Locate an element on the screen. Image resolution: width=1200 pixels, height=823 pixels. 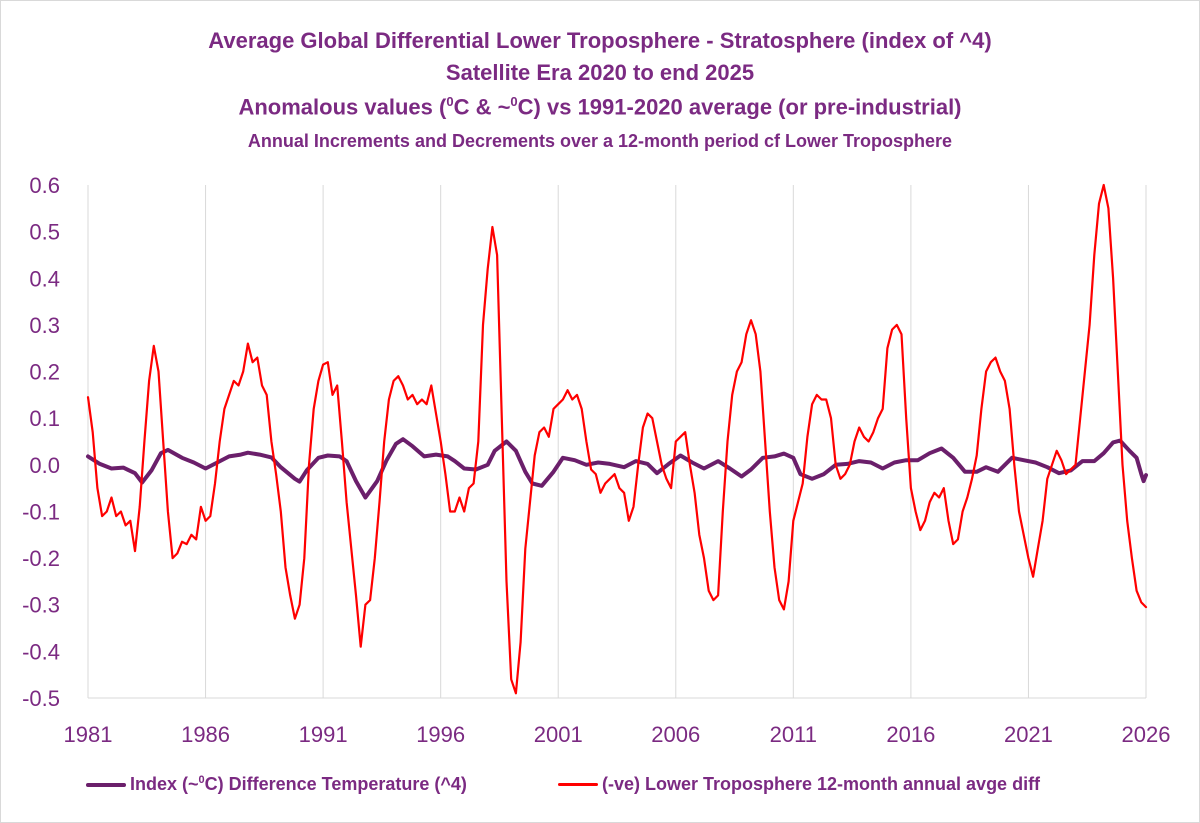
x-tick-label: 2001 is located at coordinates (558, 734).